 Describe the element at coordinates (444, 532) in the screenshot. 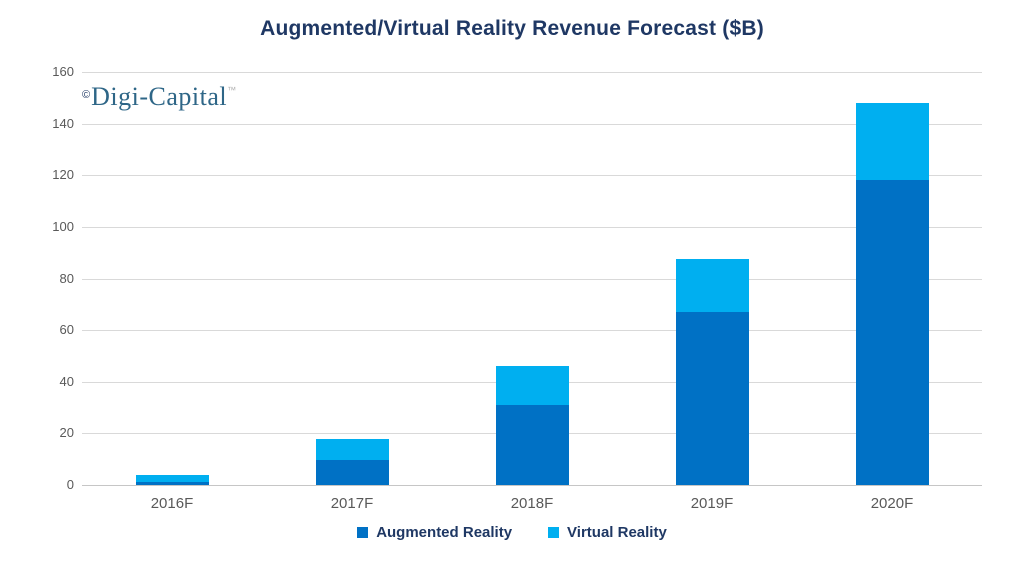

I see `legend-label-augmented-reality: Augmented Reality` at that location.